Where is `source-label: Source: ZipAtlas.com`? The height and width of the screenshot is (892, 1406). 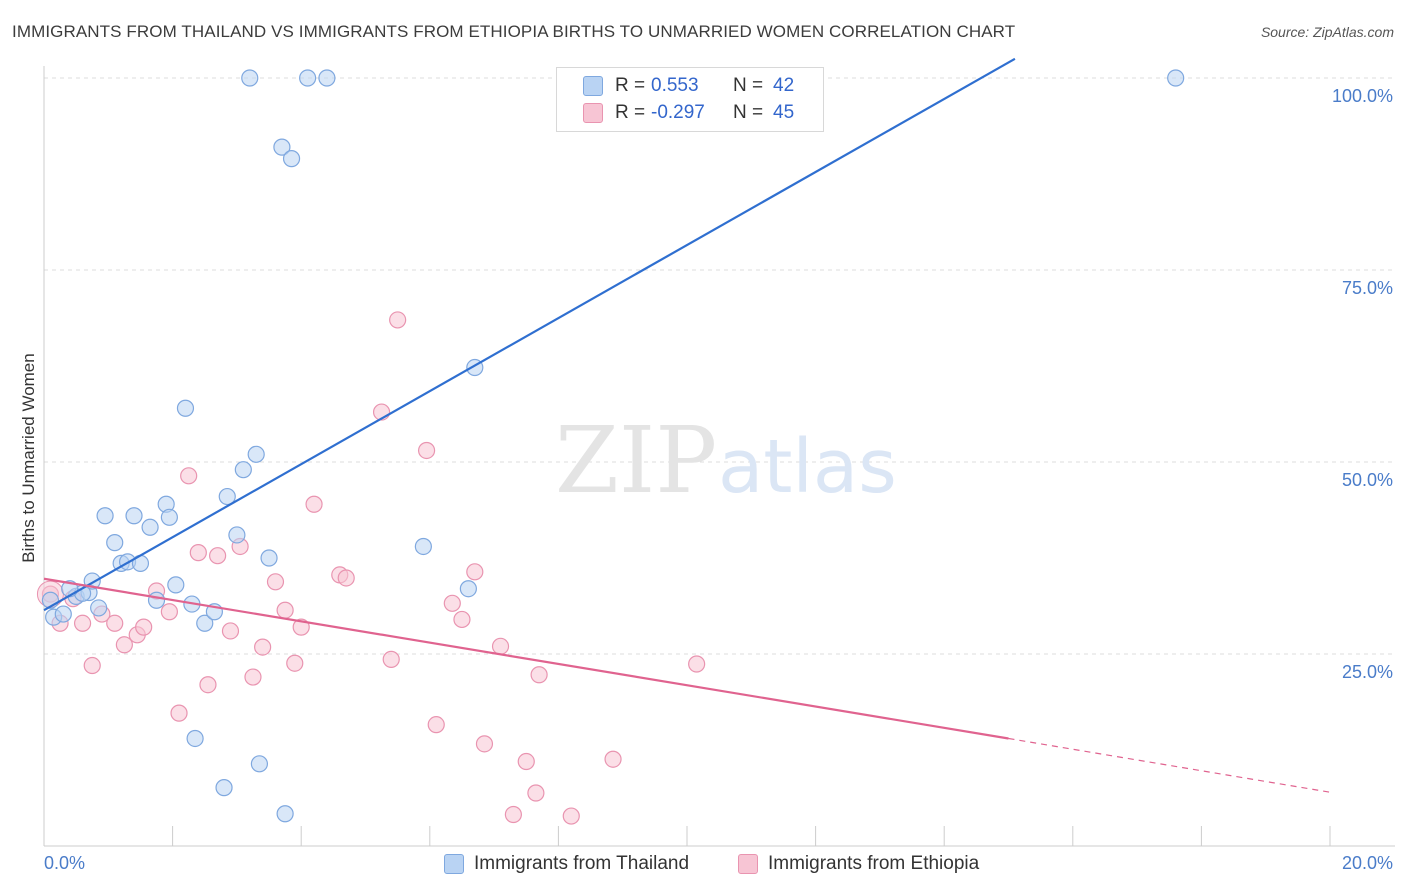 source-label: Source: ZipAtlas.com is located at coordinates (1327, 32).